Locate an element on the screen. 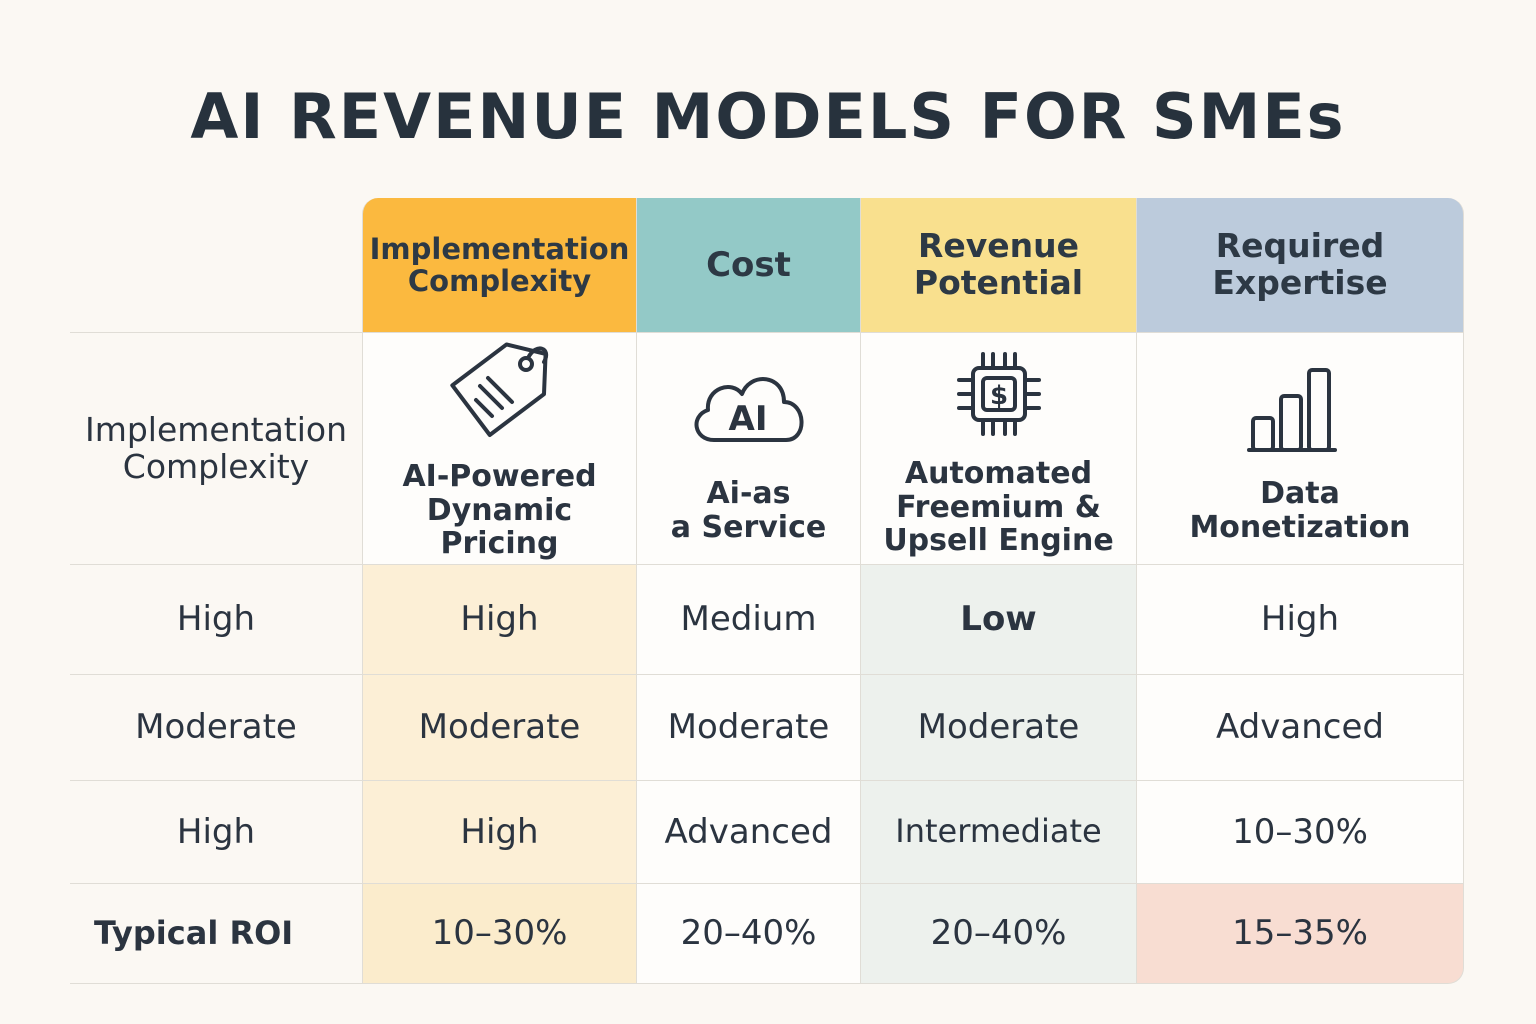  header-required-expertise: Required Expertise is located at coordinates (1300, 265).